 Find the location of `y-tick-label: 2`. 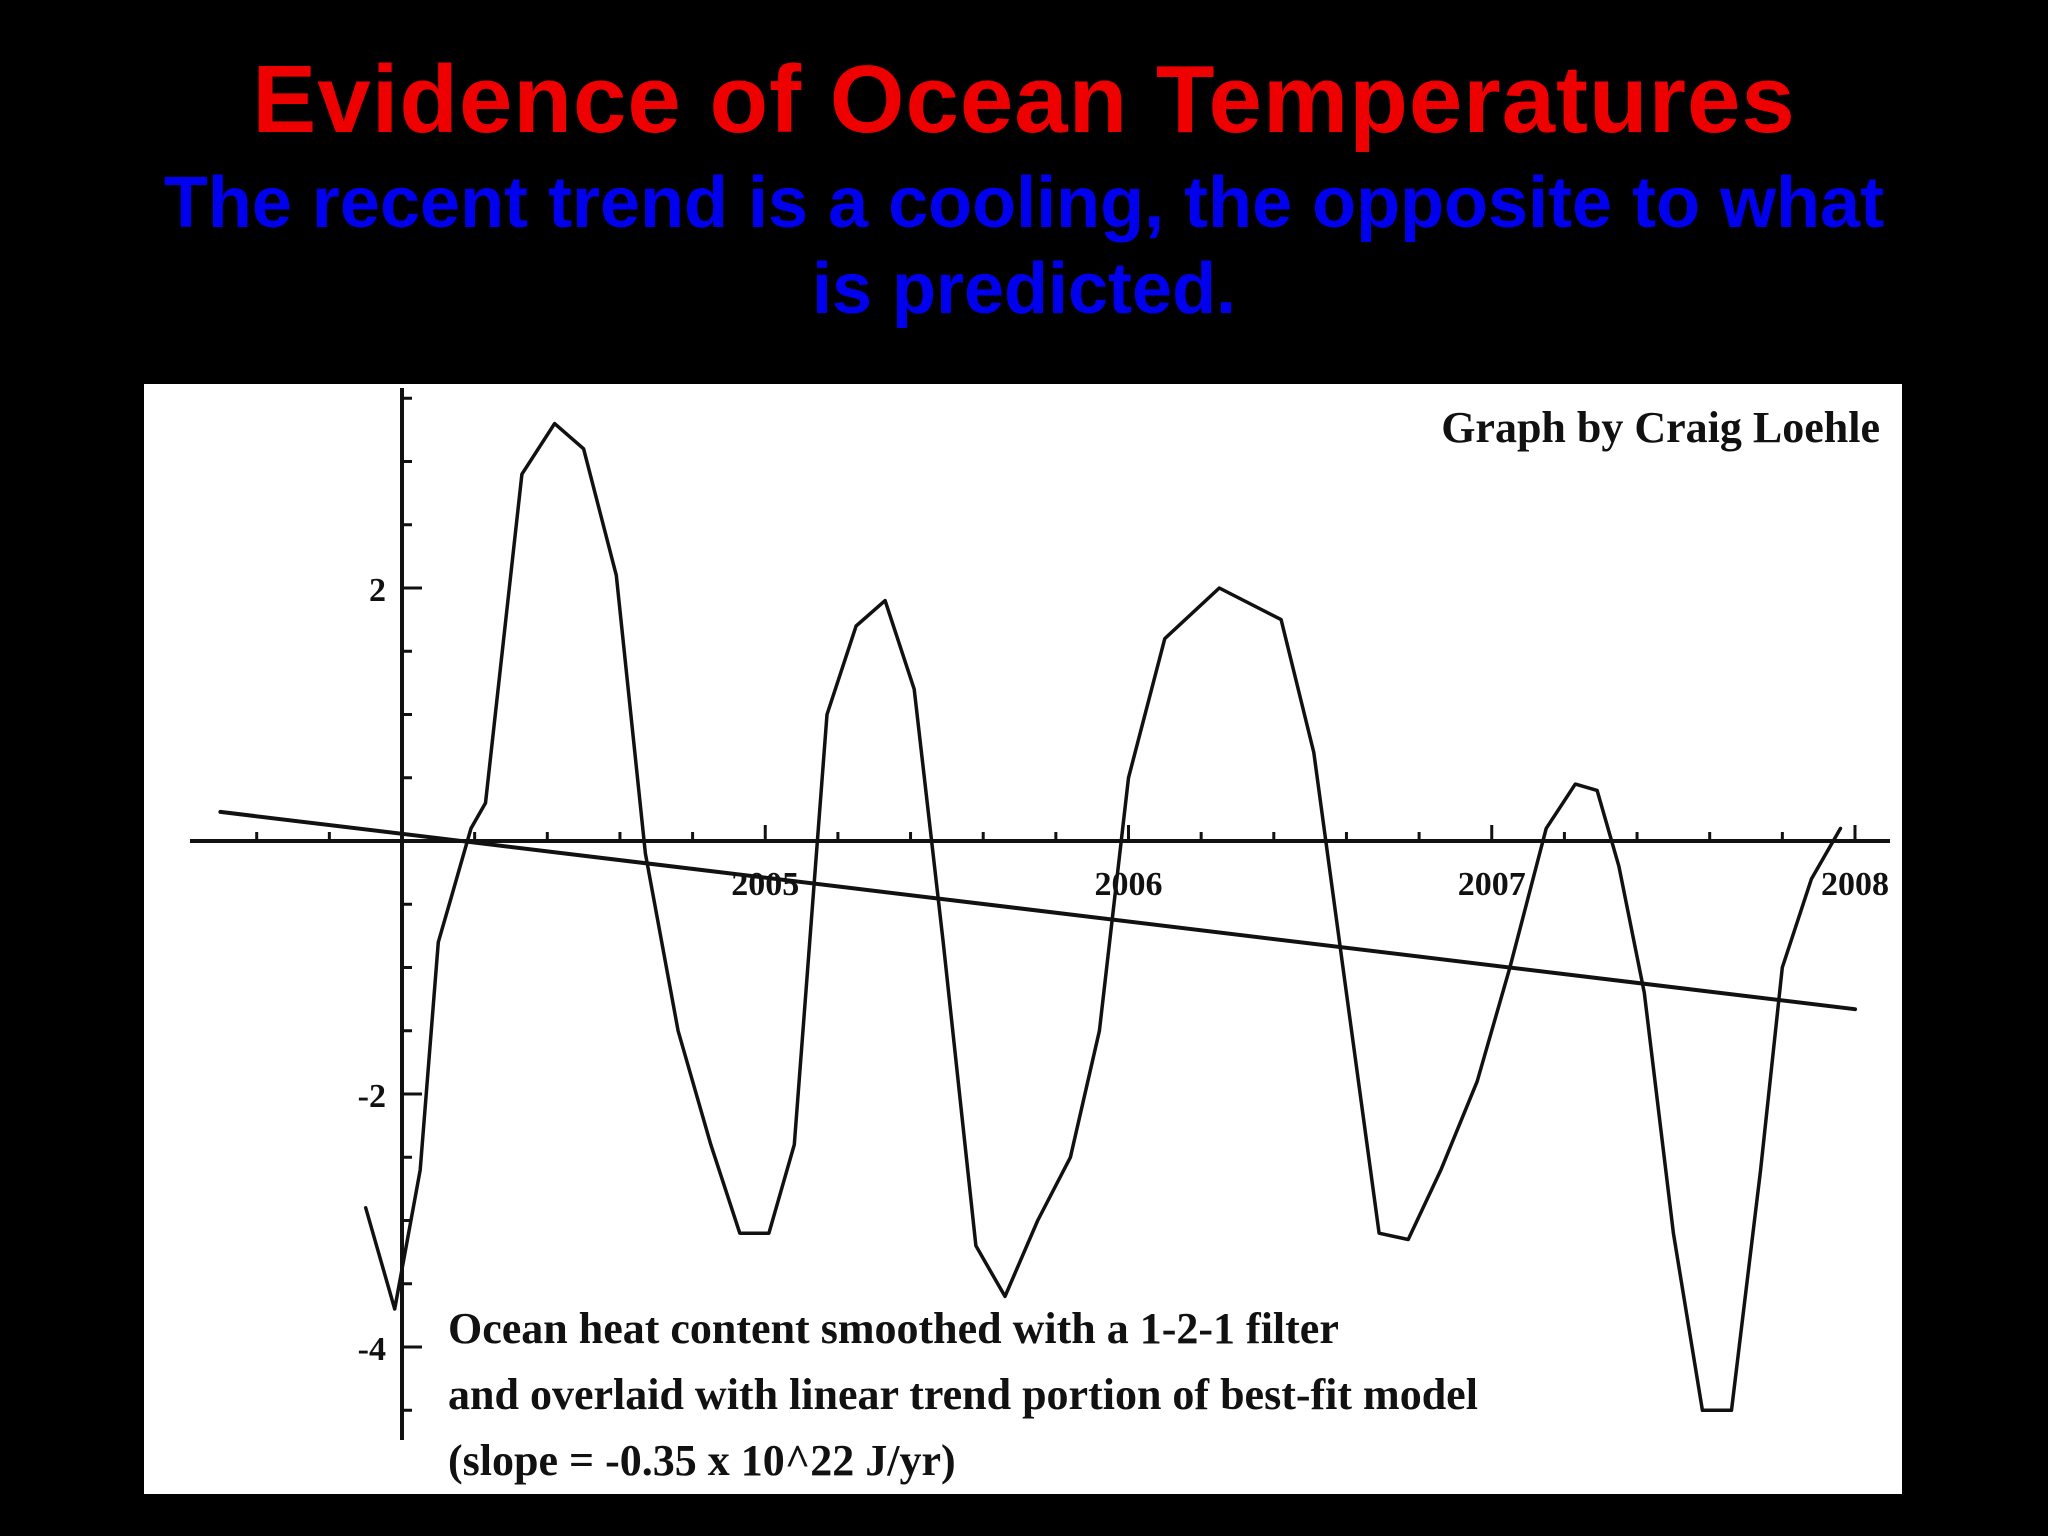

y-tick-label: 2 is located at coordinates (377, 590).